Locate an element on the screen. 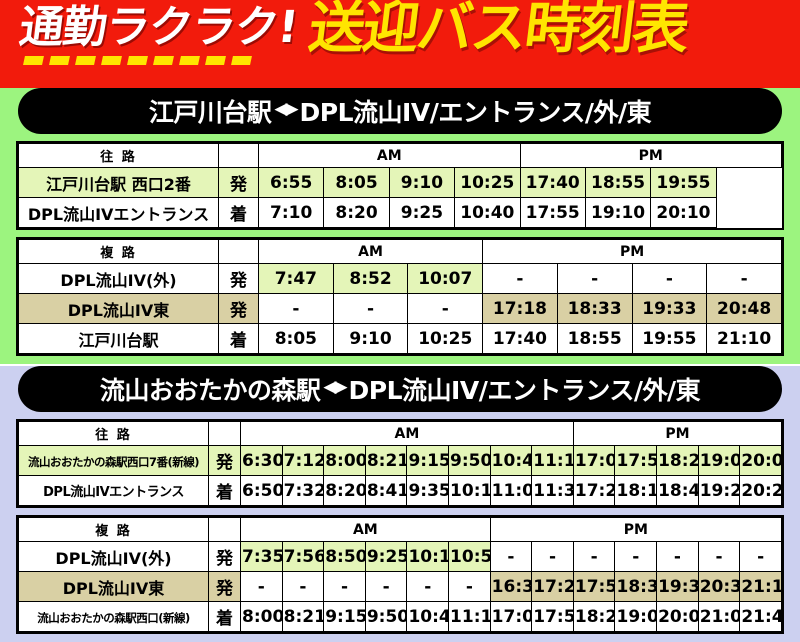 The image size is (800, 642). time-cell: 20:25 is located at coordinates (760, 490).